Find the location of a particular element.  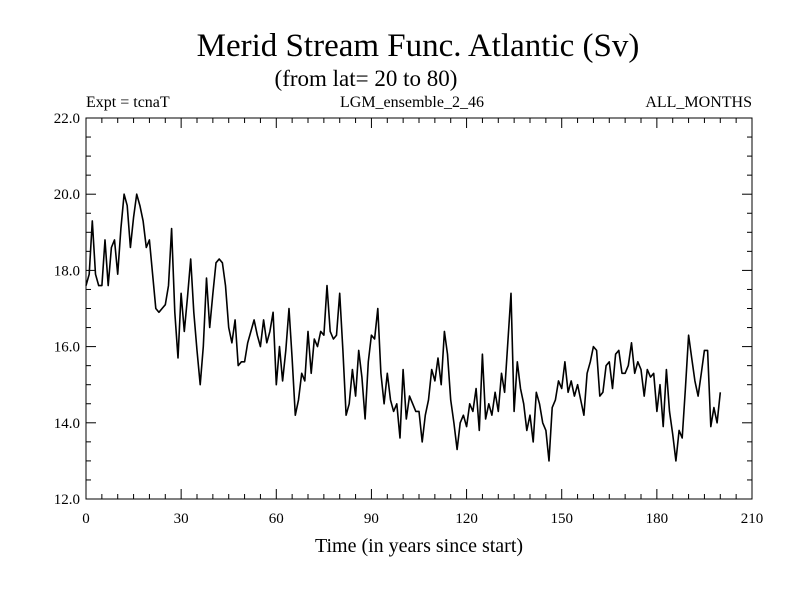

x-tick-label: 60 is located at coordinates (276, 519).